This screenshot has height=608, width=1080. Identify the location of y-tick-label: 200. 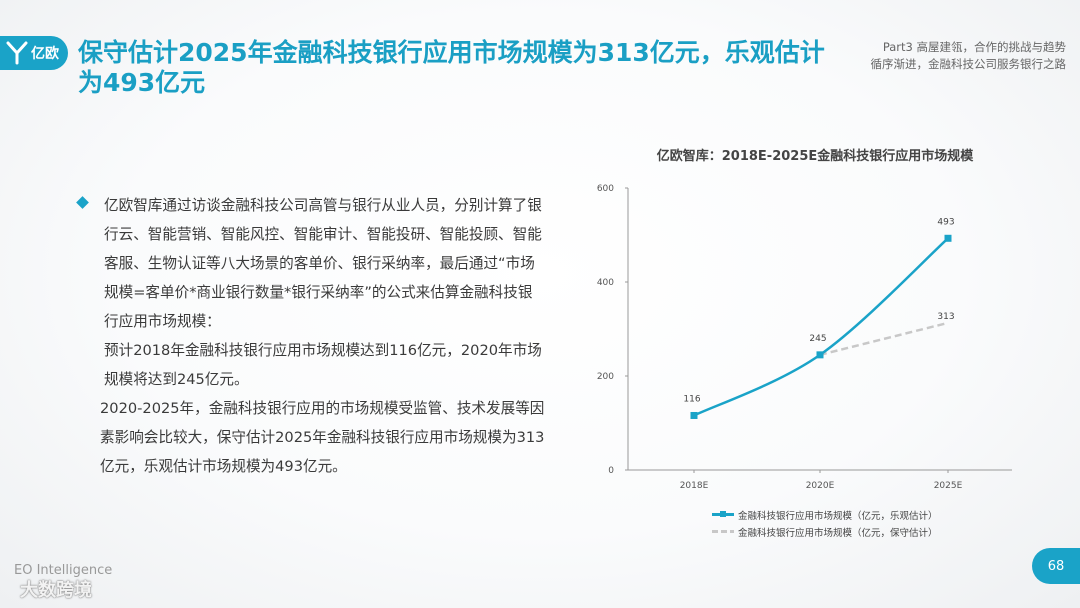
(605, 377).